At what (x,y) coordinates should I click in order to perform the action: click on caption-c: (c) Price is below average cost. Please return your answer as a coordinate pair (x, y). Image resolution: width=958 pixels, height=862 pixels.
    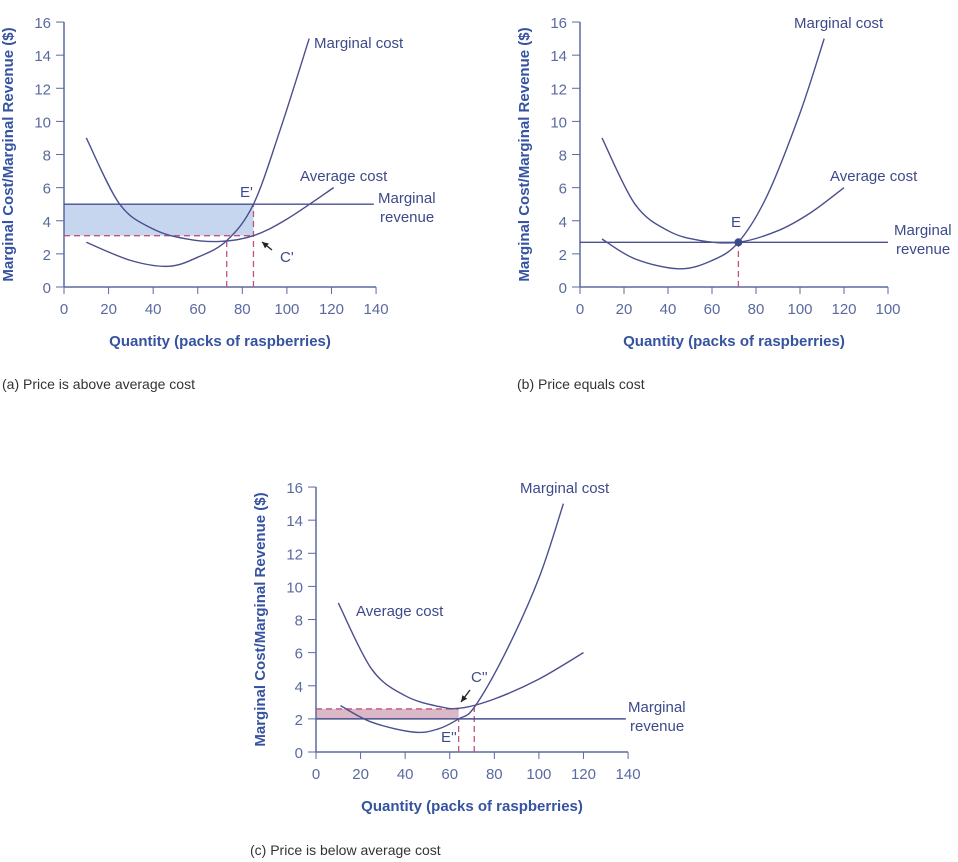
    Looking at the image, I should click on (345, 850).